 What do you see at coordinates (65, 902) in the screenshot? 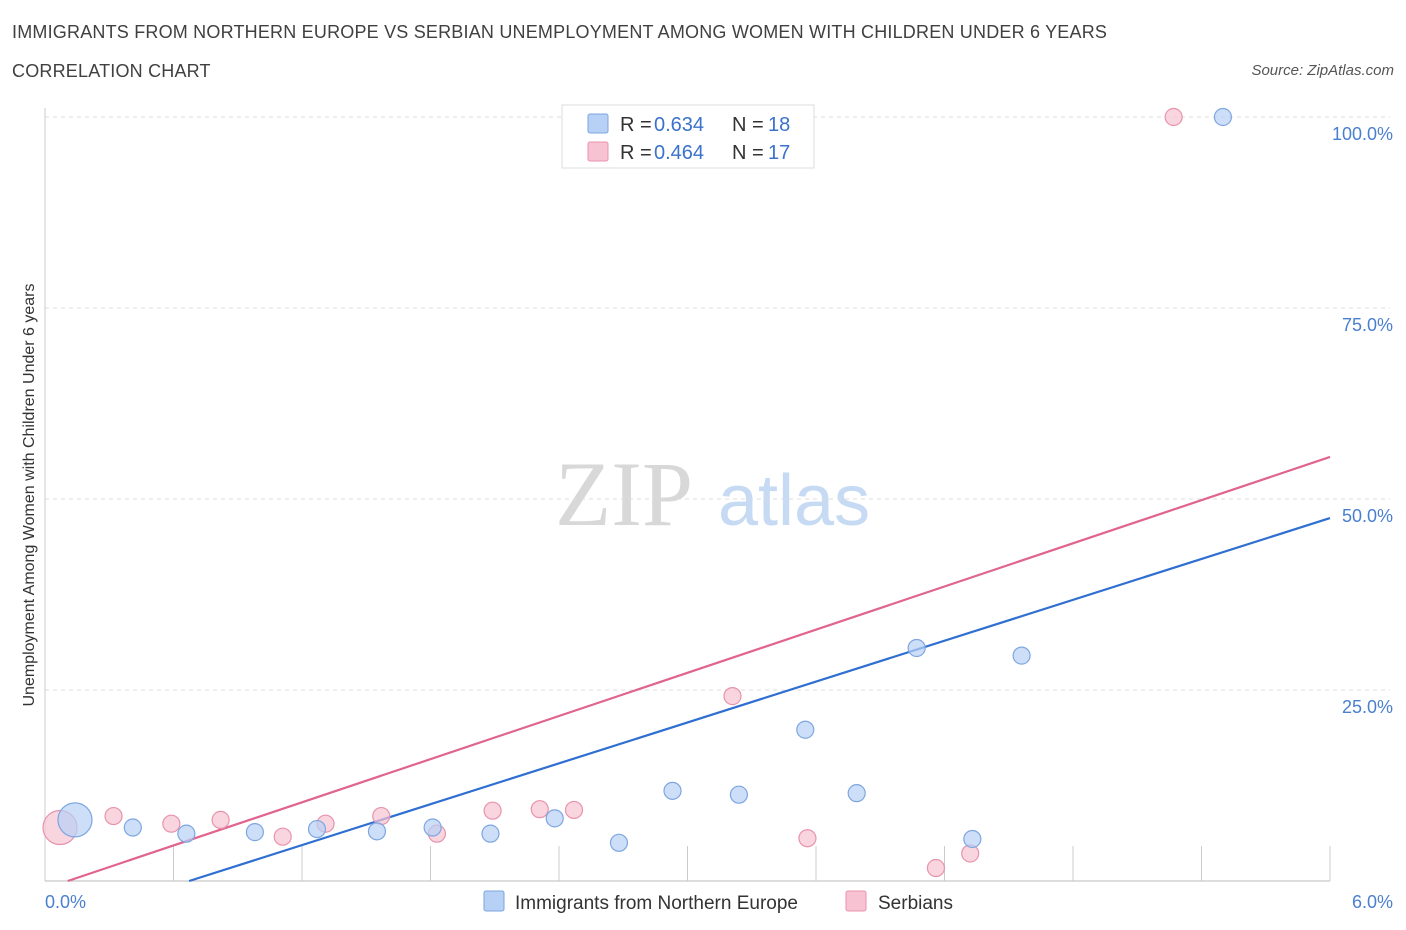
I see `x-tick-min: 0.0%` at bounding box center [65, 902].